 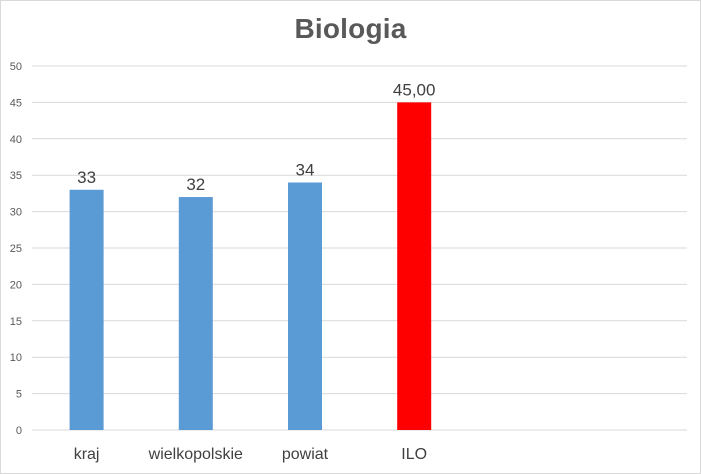 I want to click on y-tick-label: 10, so click(x=16, y=358).